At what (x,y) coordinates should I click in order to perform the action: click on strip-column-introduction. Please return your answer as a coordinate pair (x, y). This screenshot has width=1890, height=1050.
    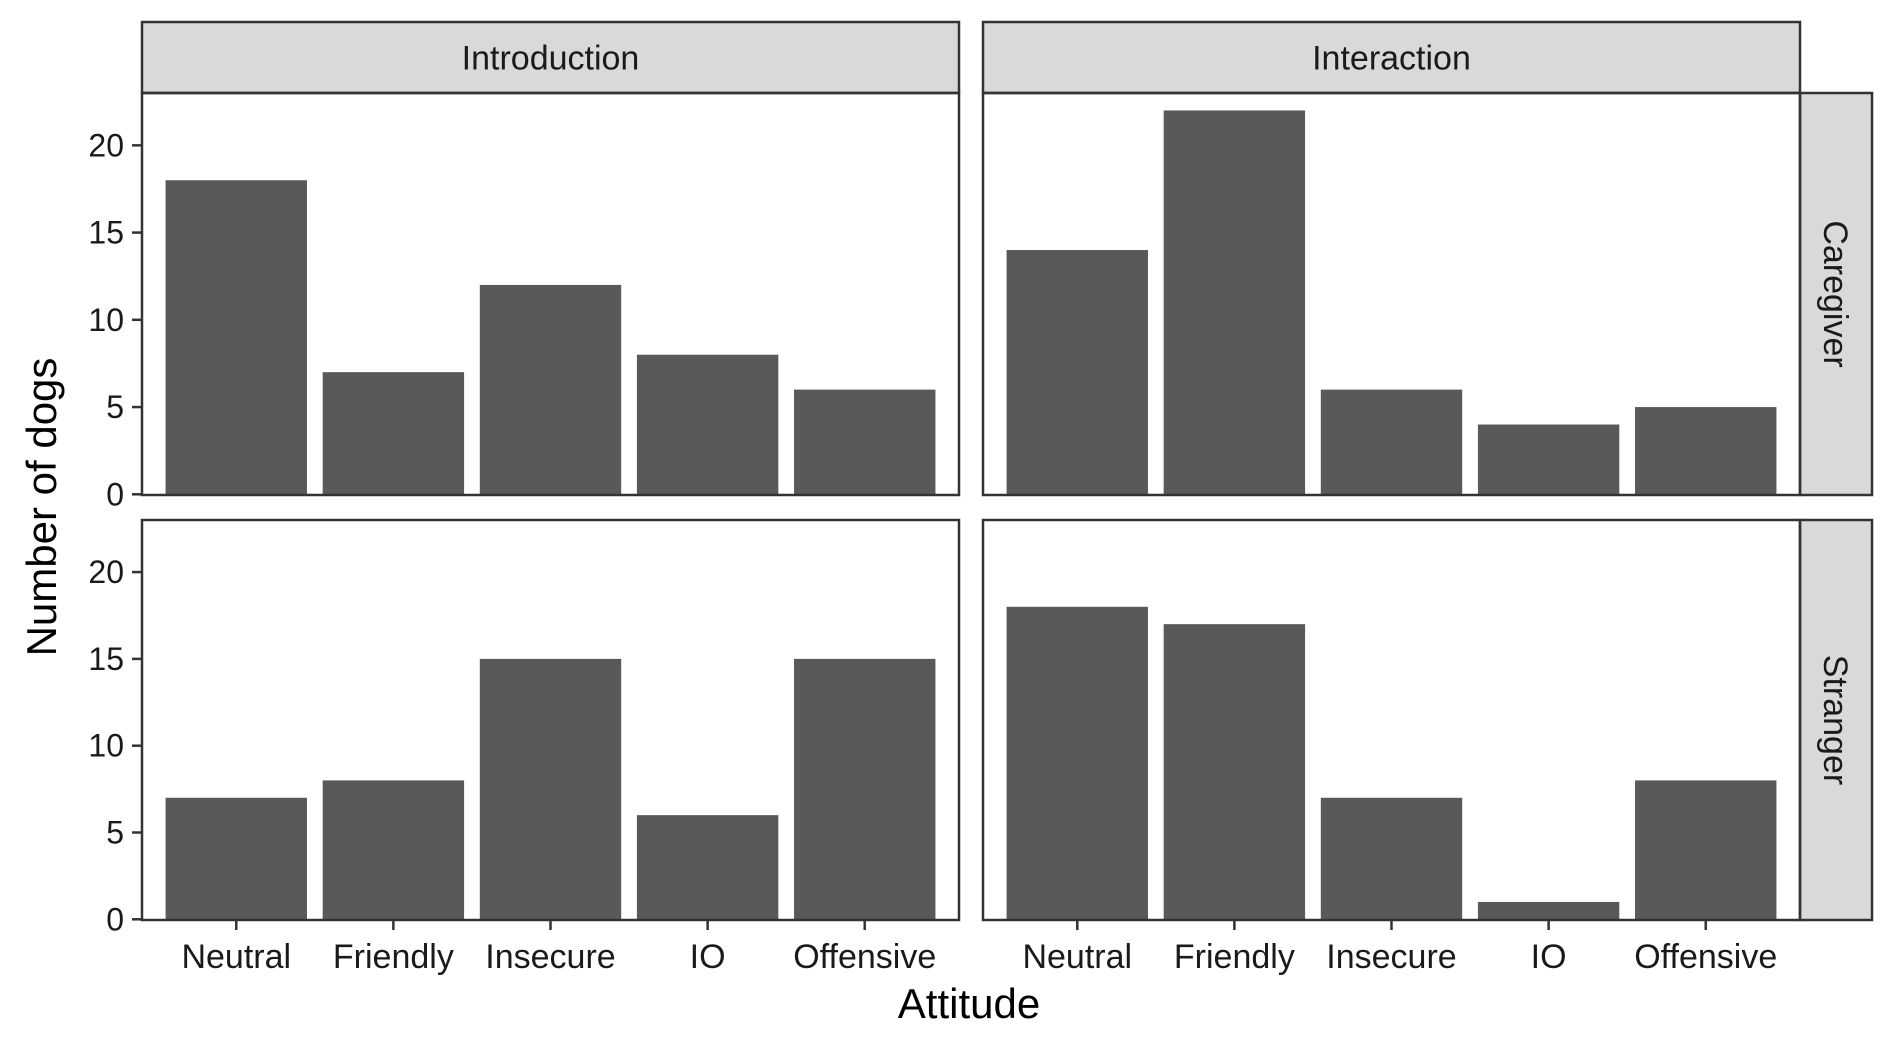
    Looking at the image, I should click on (550, 57).